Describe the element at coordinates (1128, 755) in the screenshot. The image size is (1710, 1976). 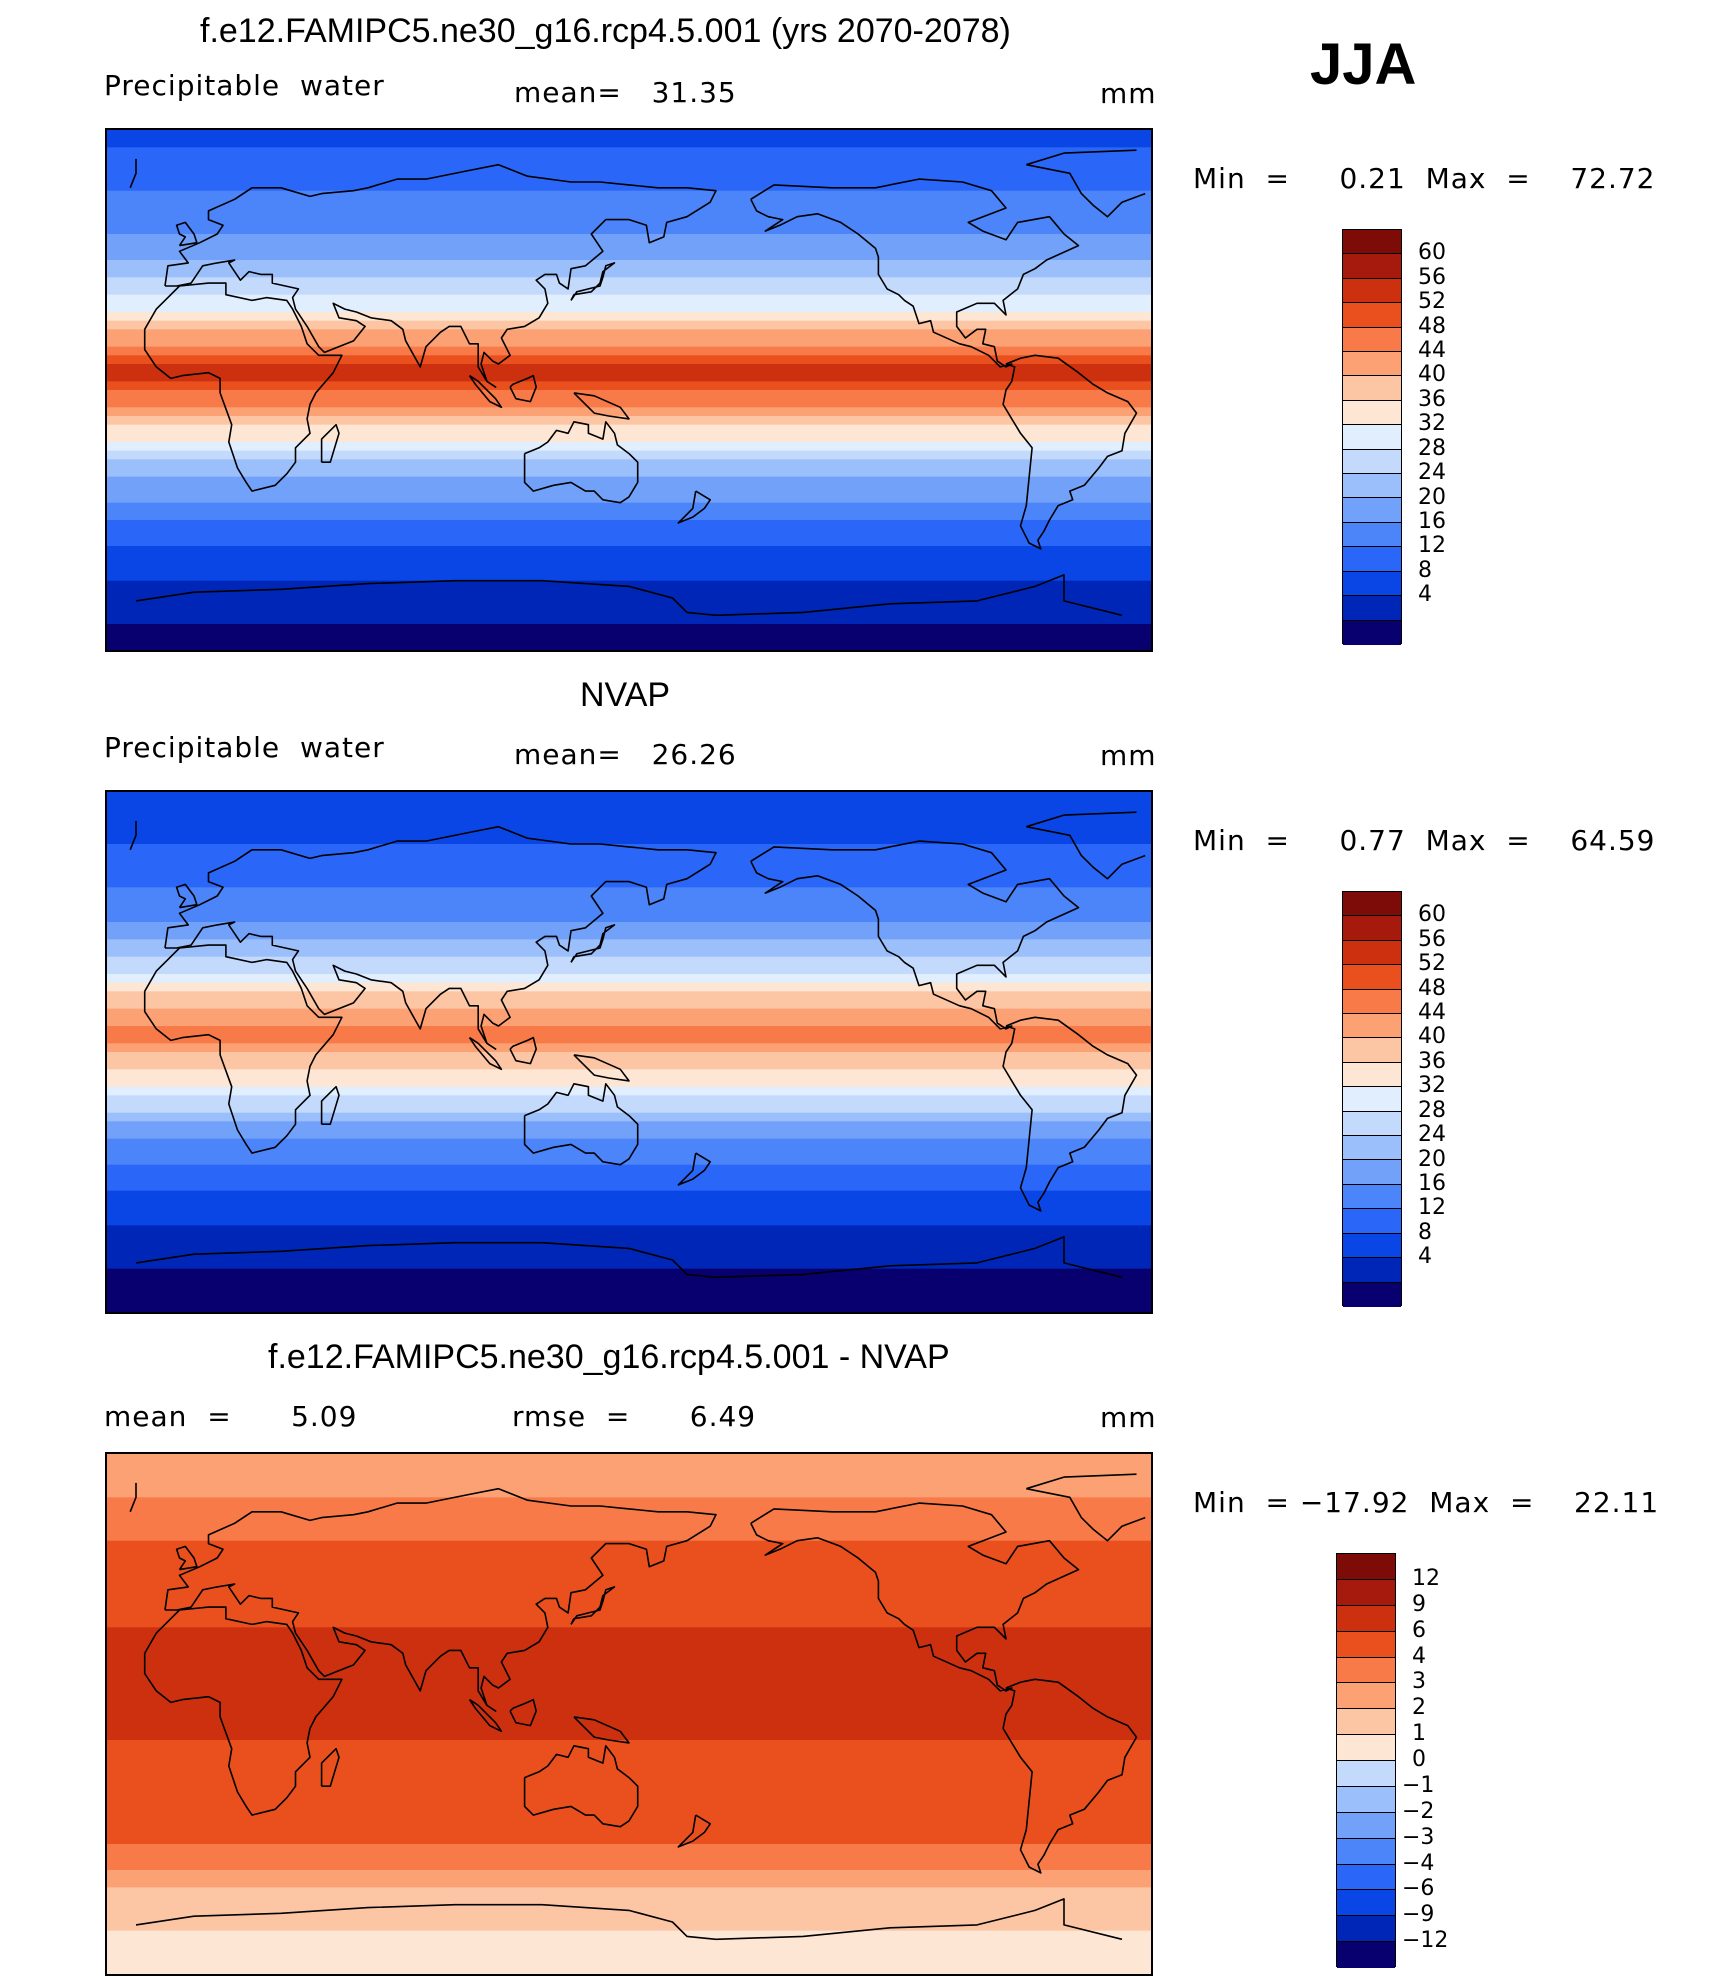
I see `panel-2-units-label: mm` at that location.